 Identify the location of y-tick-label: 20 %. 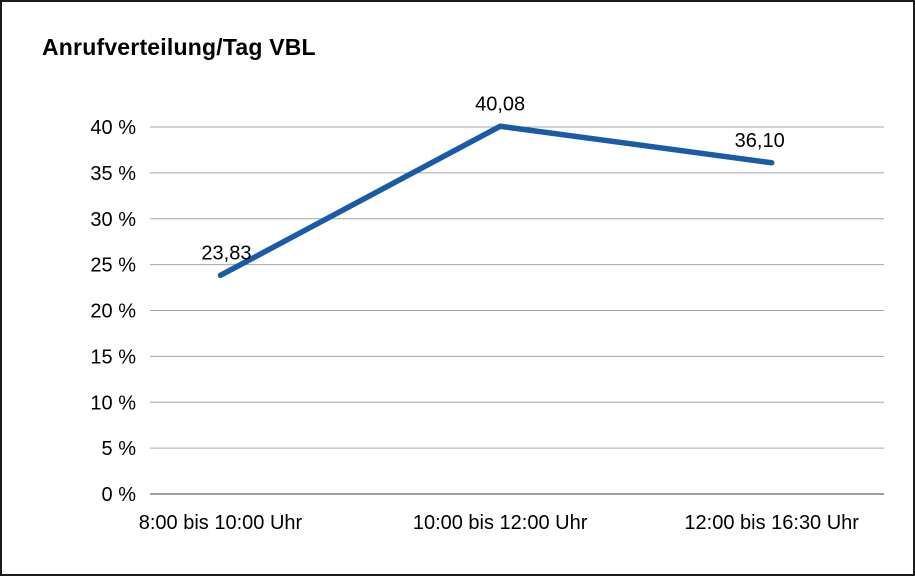
(113, 312).